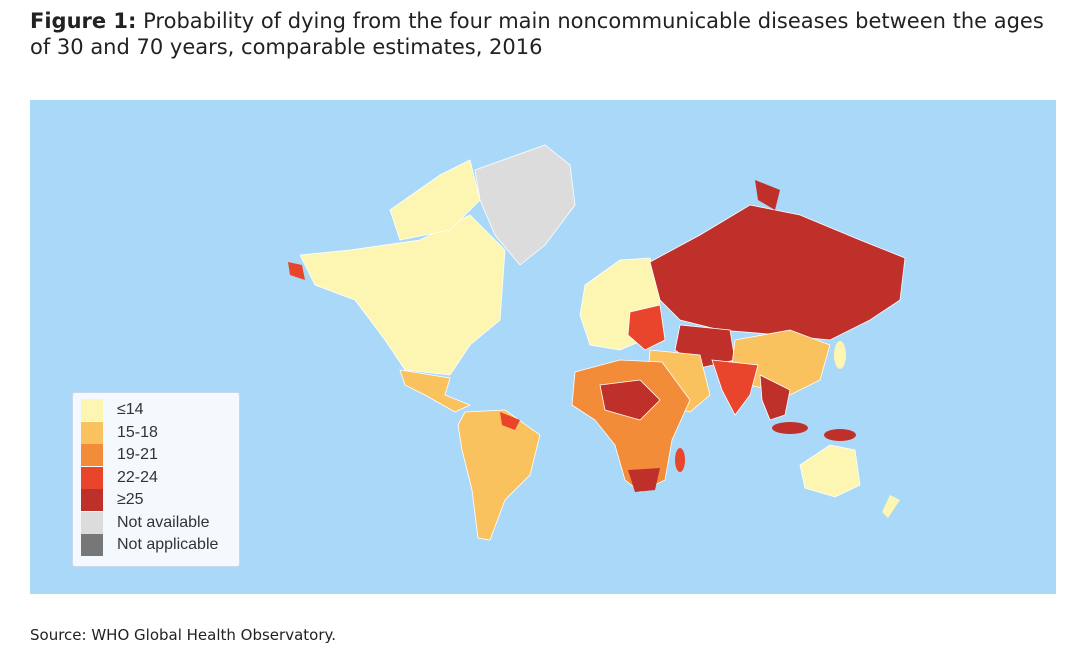 This screenshot has width=1091, height=667. I want to click on greenland, so click(525, 205).